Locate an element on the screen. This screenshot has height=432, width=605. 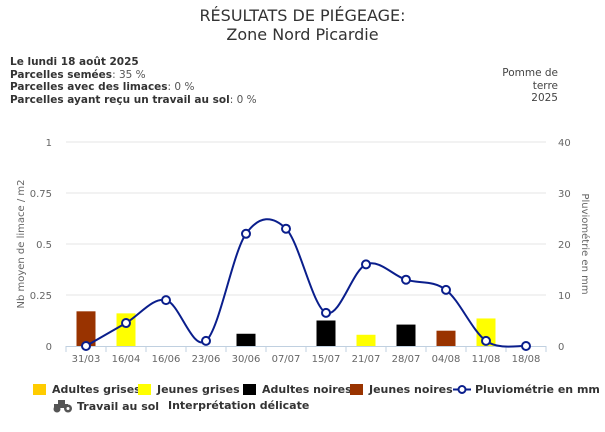
legend-label: Interprétation délicate is located at coordinates (239, 405).